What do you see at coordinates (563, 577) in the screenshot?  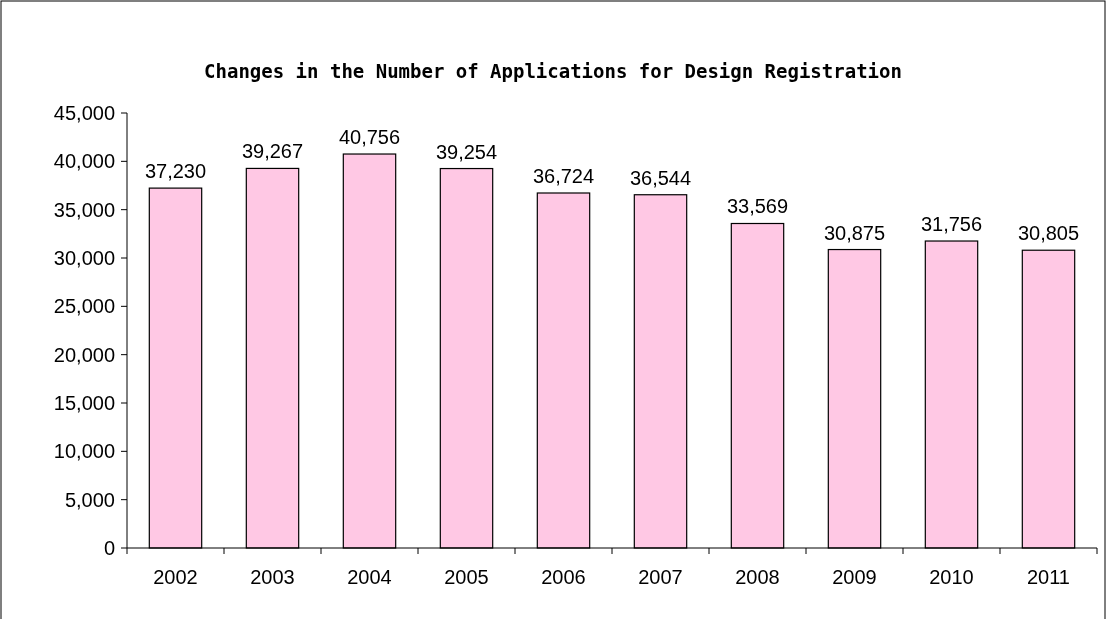 I see `x-tick-label: 2006` at bounding box center [563, 577].